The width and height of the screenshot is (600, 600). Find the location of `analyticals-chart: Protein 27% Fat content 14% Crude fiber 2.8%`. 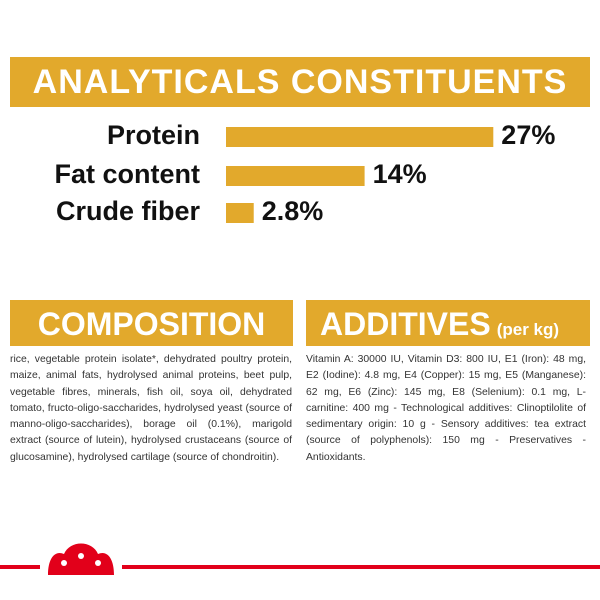

analyticals-chart: Protein 27% Fat content 14% Crude fiber 2.8% is located at coordinates (305, 173).